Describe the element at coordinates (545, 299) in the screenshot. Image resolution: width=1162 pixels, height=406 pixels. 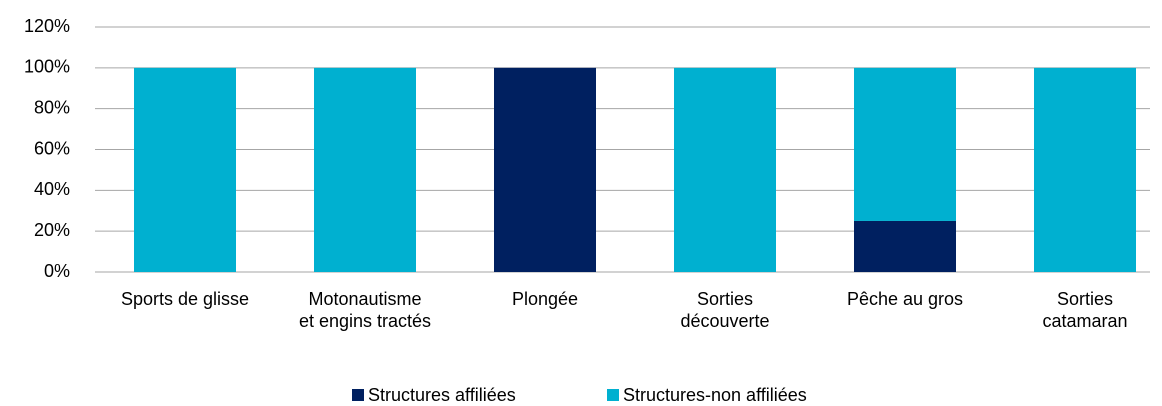
I see `x-tick-label: Plongée` at that location.